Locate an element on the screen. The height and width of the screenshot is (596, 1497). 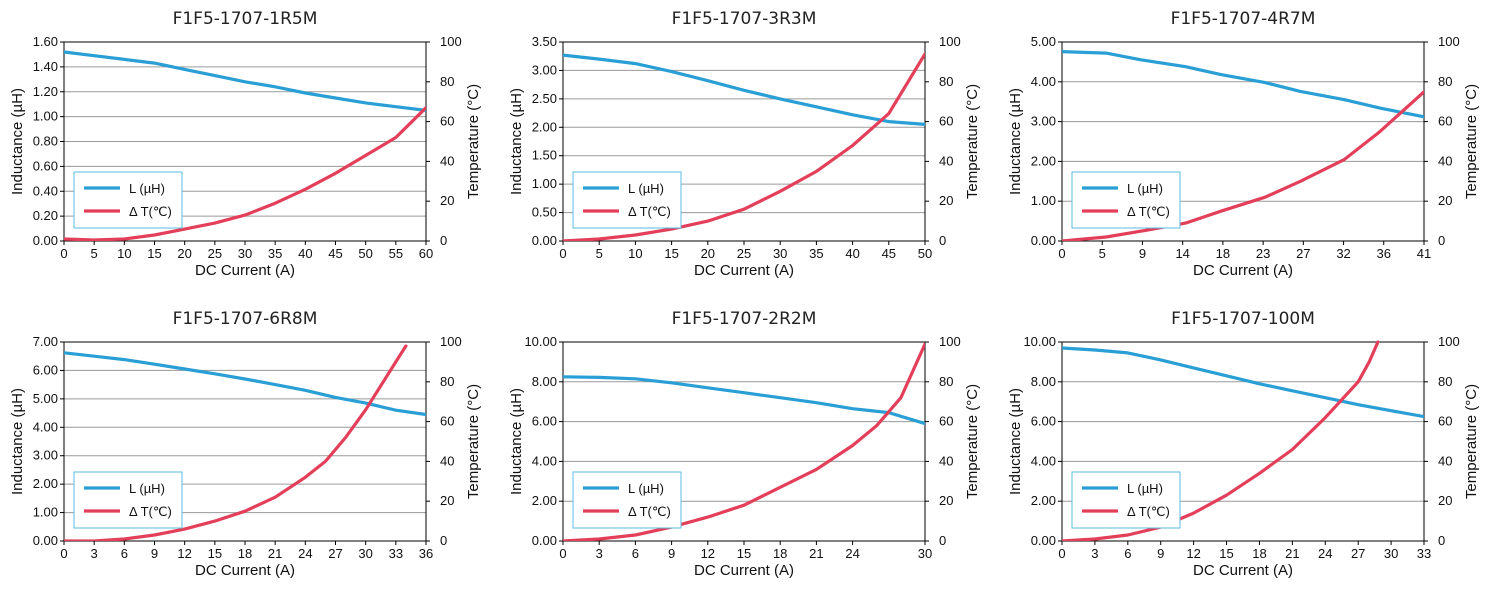
x-tick-label: 60 is located at coordinates (426, 253).